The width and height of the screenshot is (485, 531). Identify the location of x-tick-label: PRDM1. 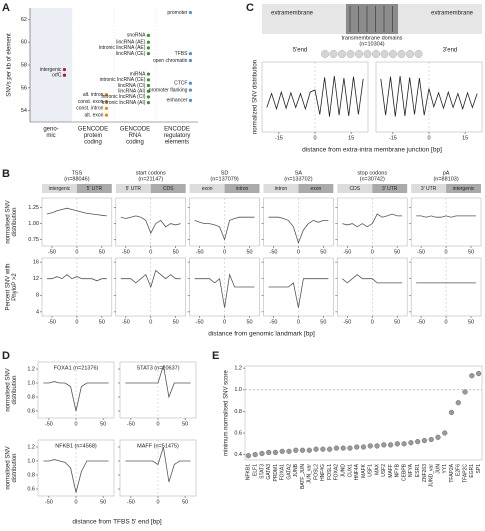
(276, 473).